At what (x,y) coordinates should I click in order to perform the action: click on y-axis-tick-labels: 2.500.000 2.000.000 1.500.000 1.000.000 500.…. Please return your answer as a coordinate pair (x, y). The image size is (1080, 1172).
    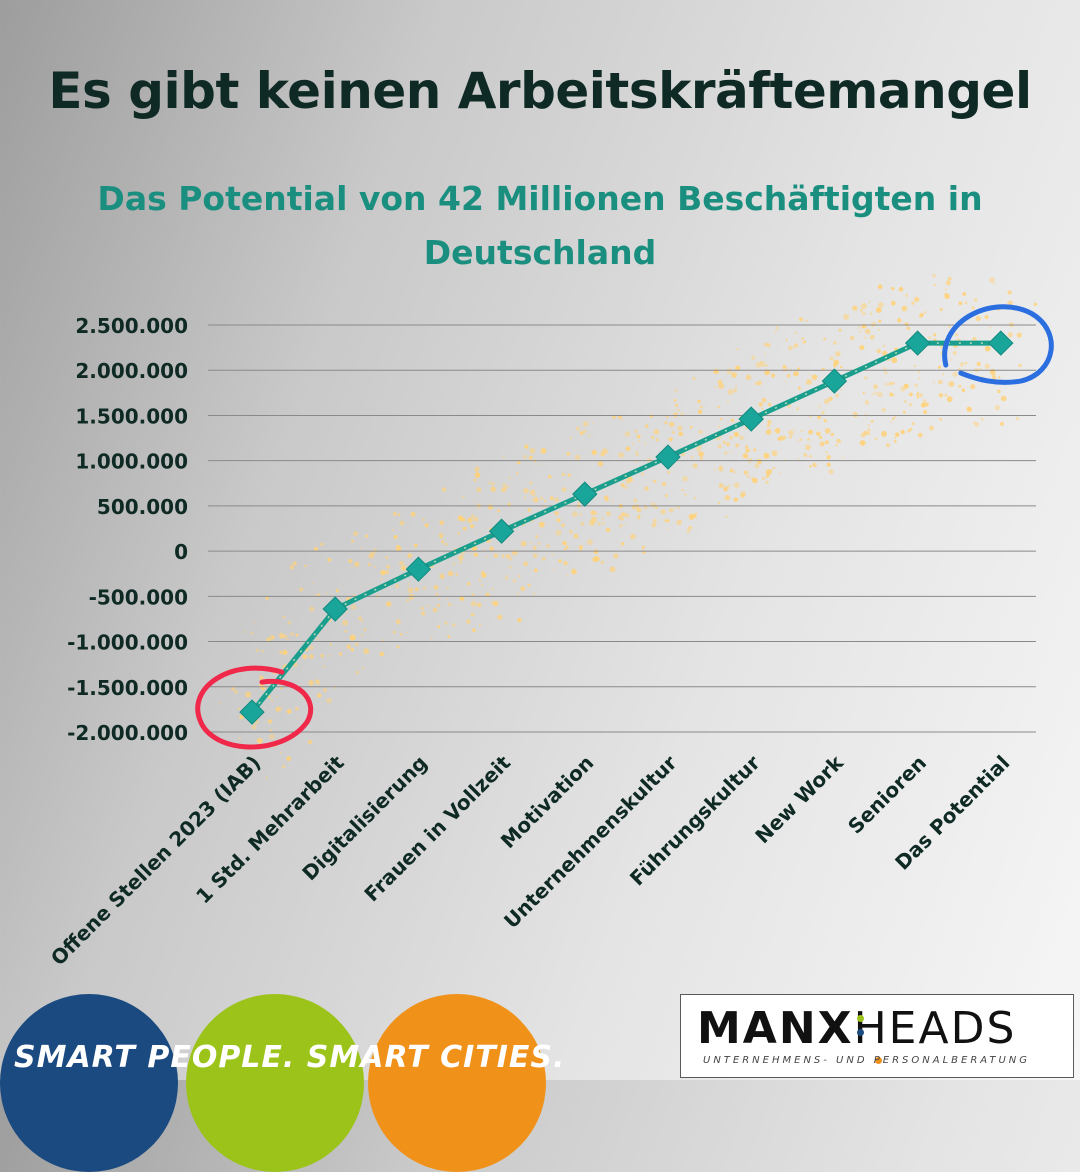
    Looking at the image, I should click on (127, 529).